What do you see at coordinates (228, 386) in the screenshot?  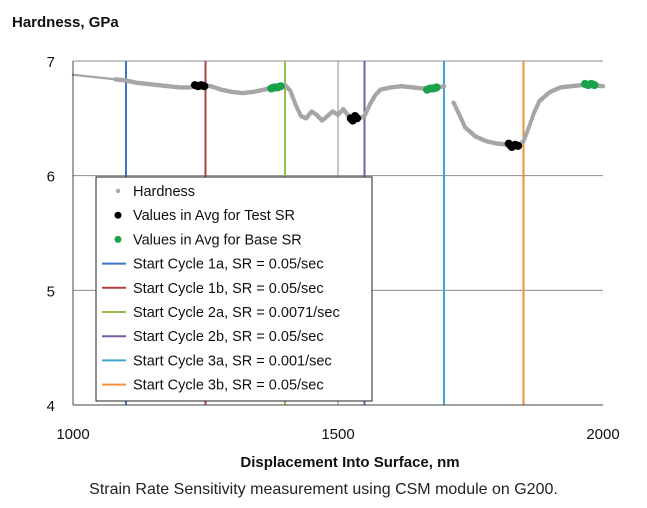 I see `legend-label: Start Cycle 3b, SR = 0.05/sec` at bounding box center [228, 386].